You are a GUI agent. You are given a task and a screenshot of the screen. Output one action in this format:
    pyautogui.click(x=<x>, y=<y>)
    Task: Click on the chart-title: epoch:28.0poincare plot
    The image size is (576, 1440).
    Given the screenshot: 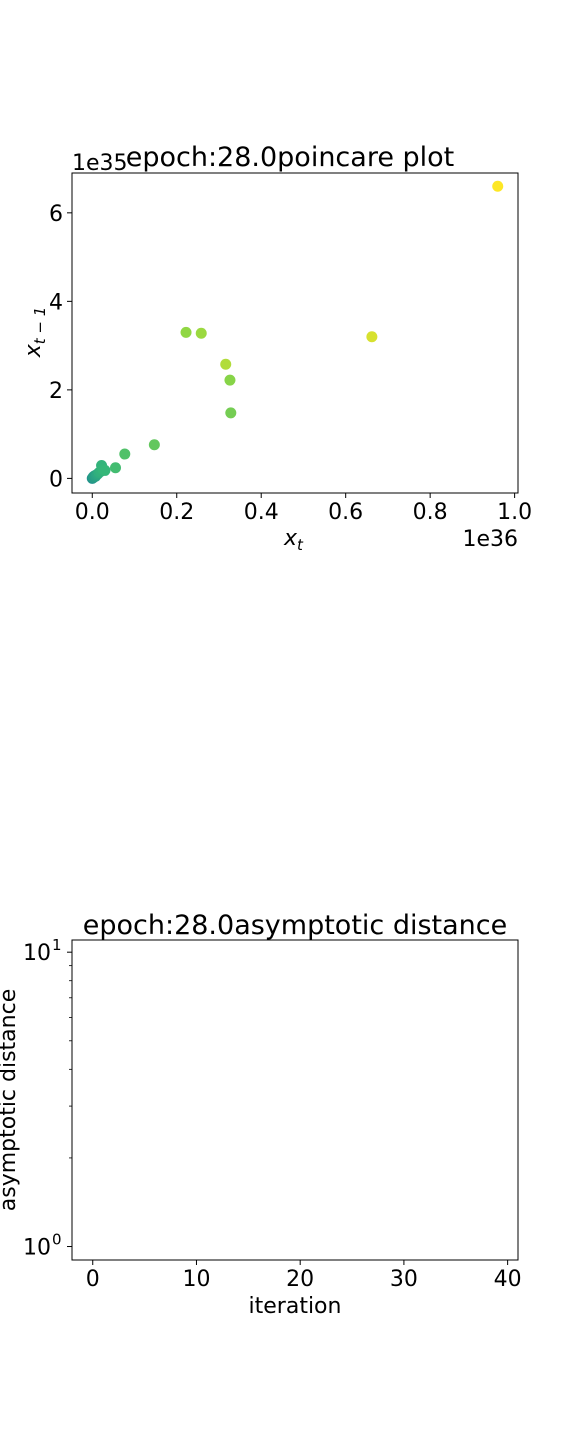 What is the action you would take?
    pyautogui.click(x=290, y=157)
    